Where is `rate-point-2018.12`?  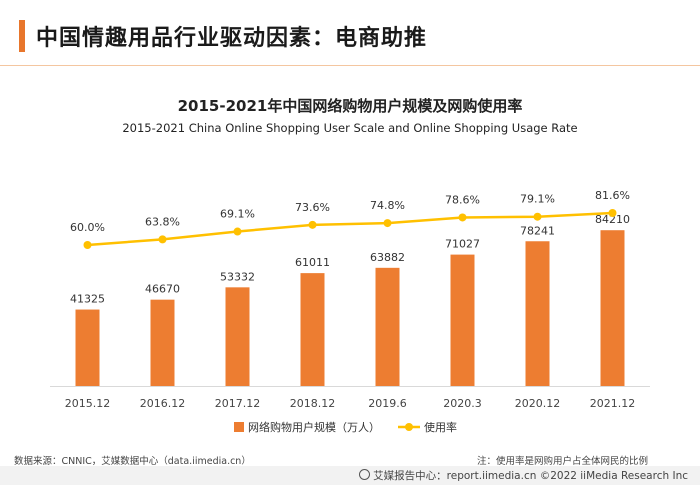 rate-point-2018.12 is located at coordinates (312, 224).